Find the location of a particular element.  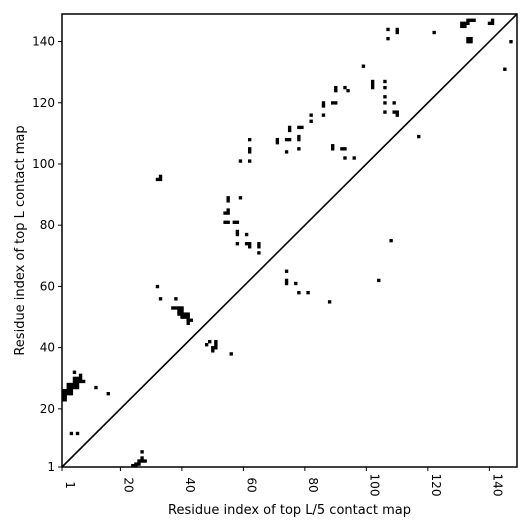

y-tick-label: 1 is located at coordinates (51, 467).